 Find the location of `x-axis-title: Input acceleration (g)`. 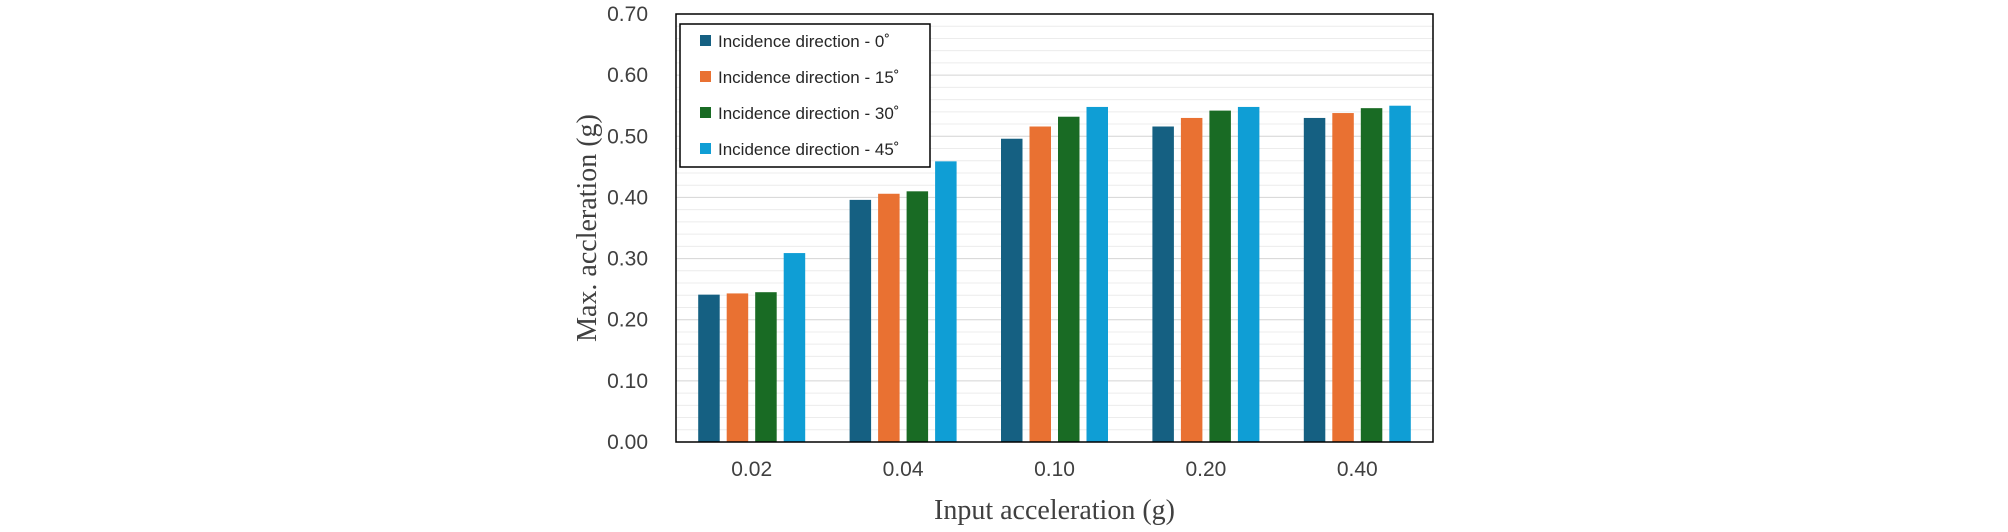

x-axis-title: Input acceleration (g) is located at coordinates (1054, 510).